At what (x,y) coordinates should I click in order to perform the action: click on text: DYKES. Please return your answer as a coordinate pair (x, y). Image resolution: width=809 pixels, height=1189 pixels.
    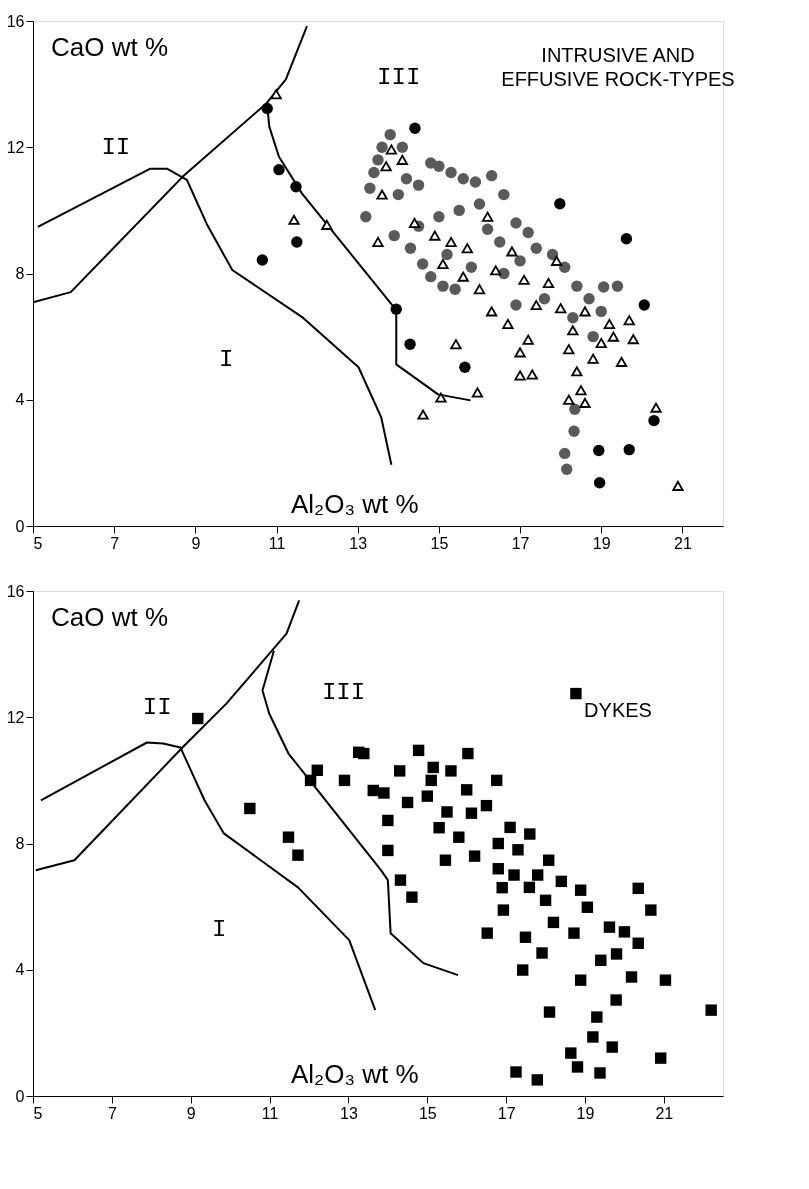
    Looking at the image, I should click on (618, 710).